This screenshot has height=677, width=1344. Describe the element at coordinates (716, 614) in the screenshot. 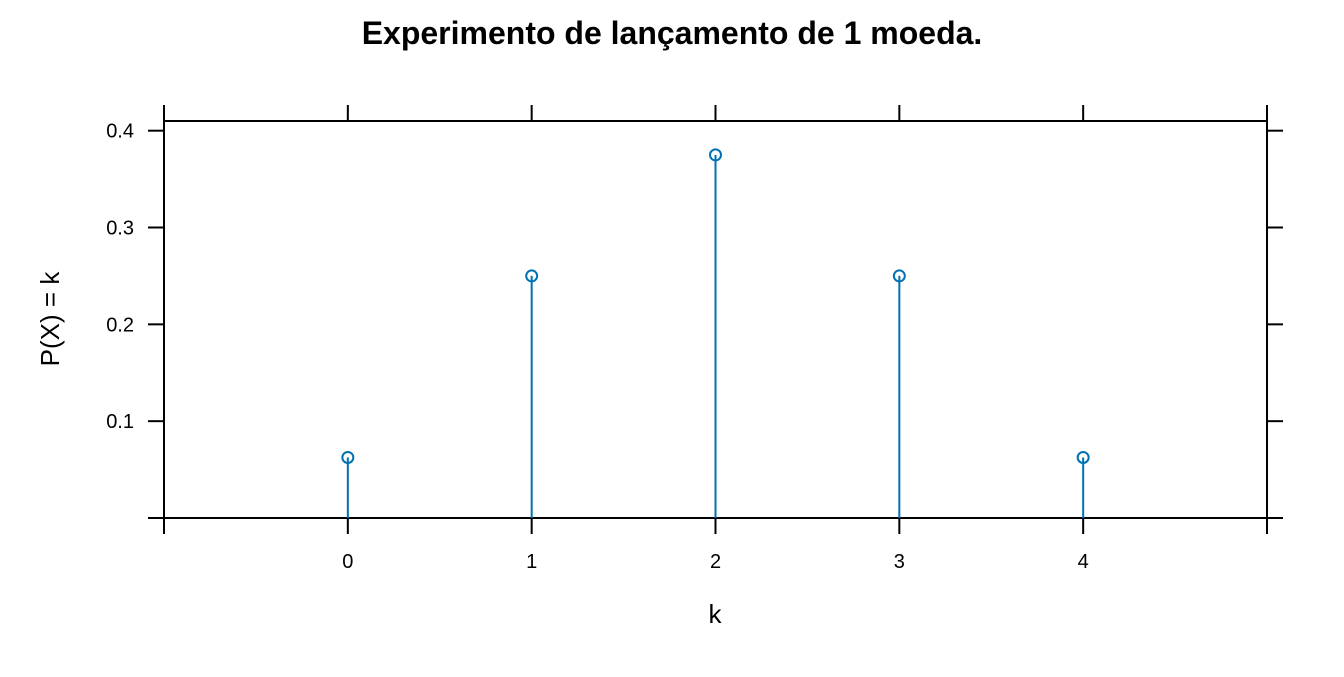

I see `x-axis-label: k` at that location.